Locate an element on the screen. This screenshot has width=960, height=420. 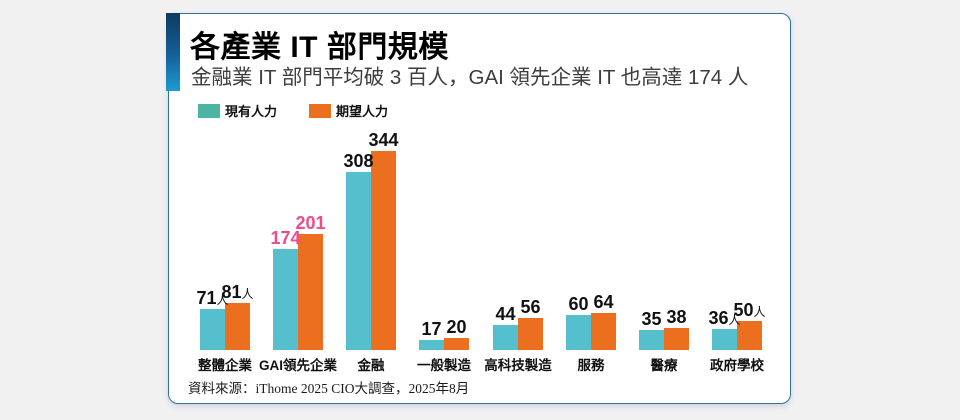
bar-value-current: 44 is located at coordinates (505, 314).